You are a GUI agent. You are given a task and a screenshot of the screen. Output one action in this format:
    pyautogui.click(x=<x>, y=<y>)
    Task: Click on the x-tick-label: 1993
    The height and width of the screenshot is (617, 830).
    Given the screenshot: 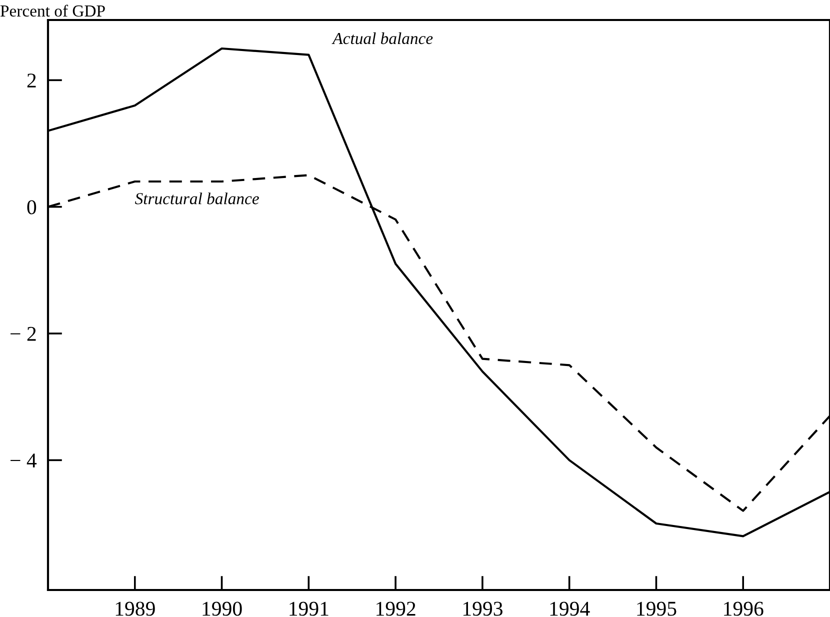 What is the action you would take?
    pyautogui.click(x=482, y=609)
    